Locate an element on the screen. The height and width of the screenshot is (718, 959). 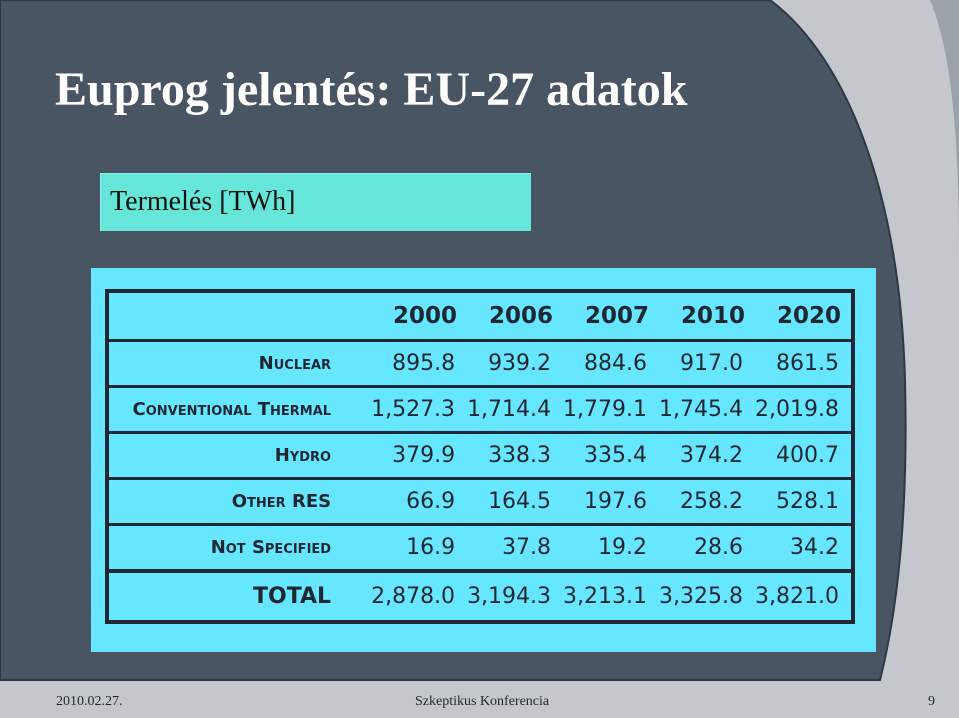
table-cell: 895.8 is located at coordinates (419, 364).